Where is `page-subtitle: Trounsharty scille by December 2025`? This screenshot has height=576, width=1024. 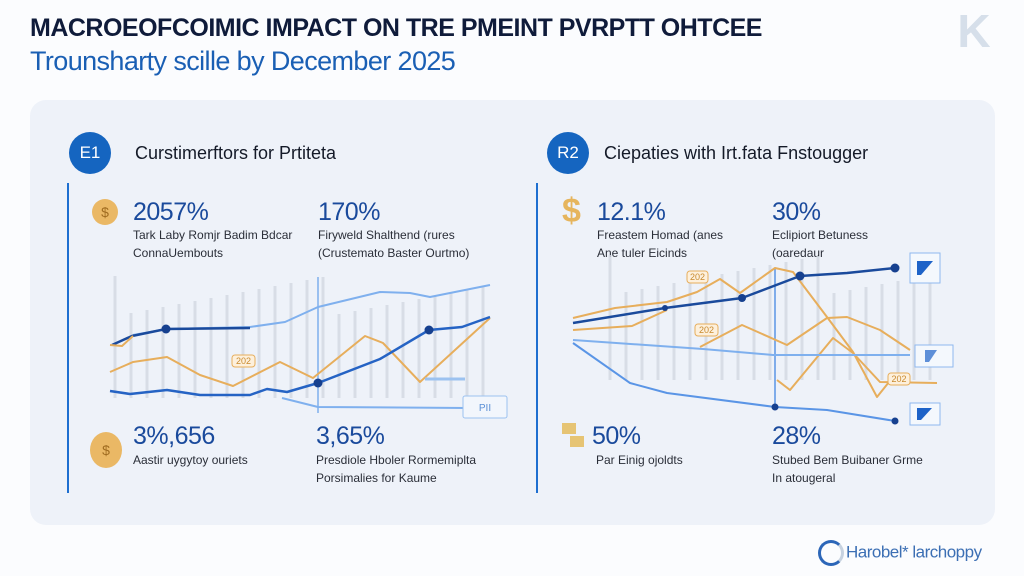 page-subtitle: Trounsharty scille by December 2025 is located at coordinates (243, 61).